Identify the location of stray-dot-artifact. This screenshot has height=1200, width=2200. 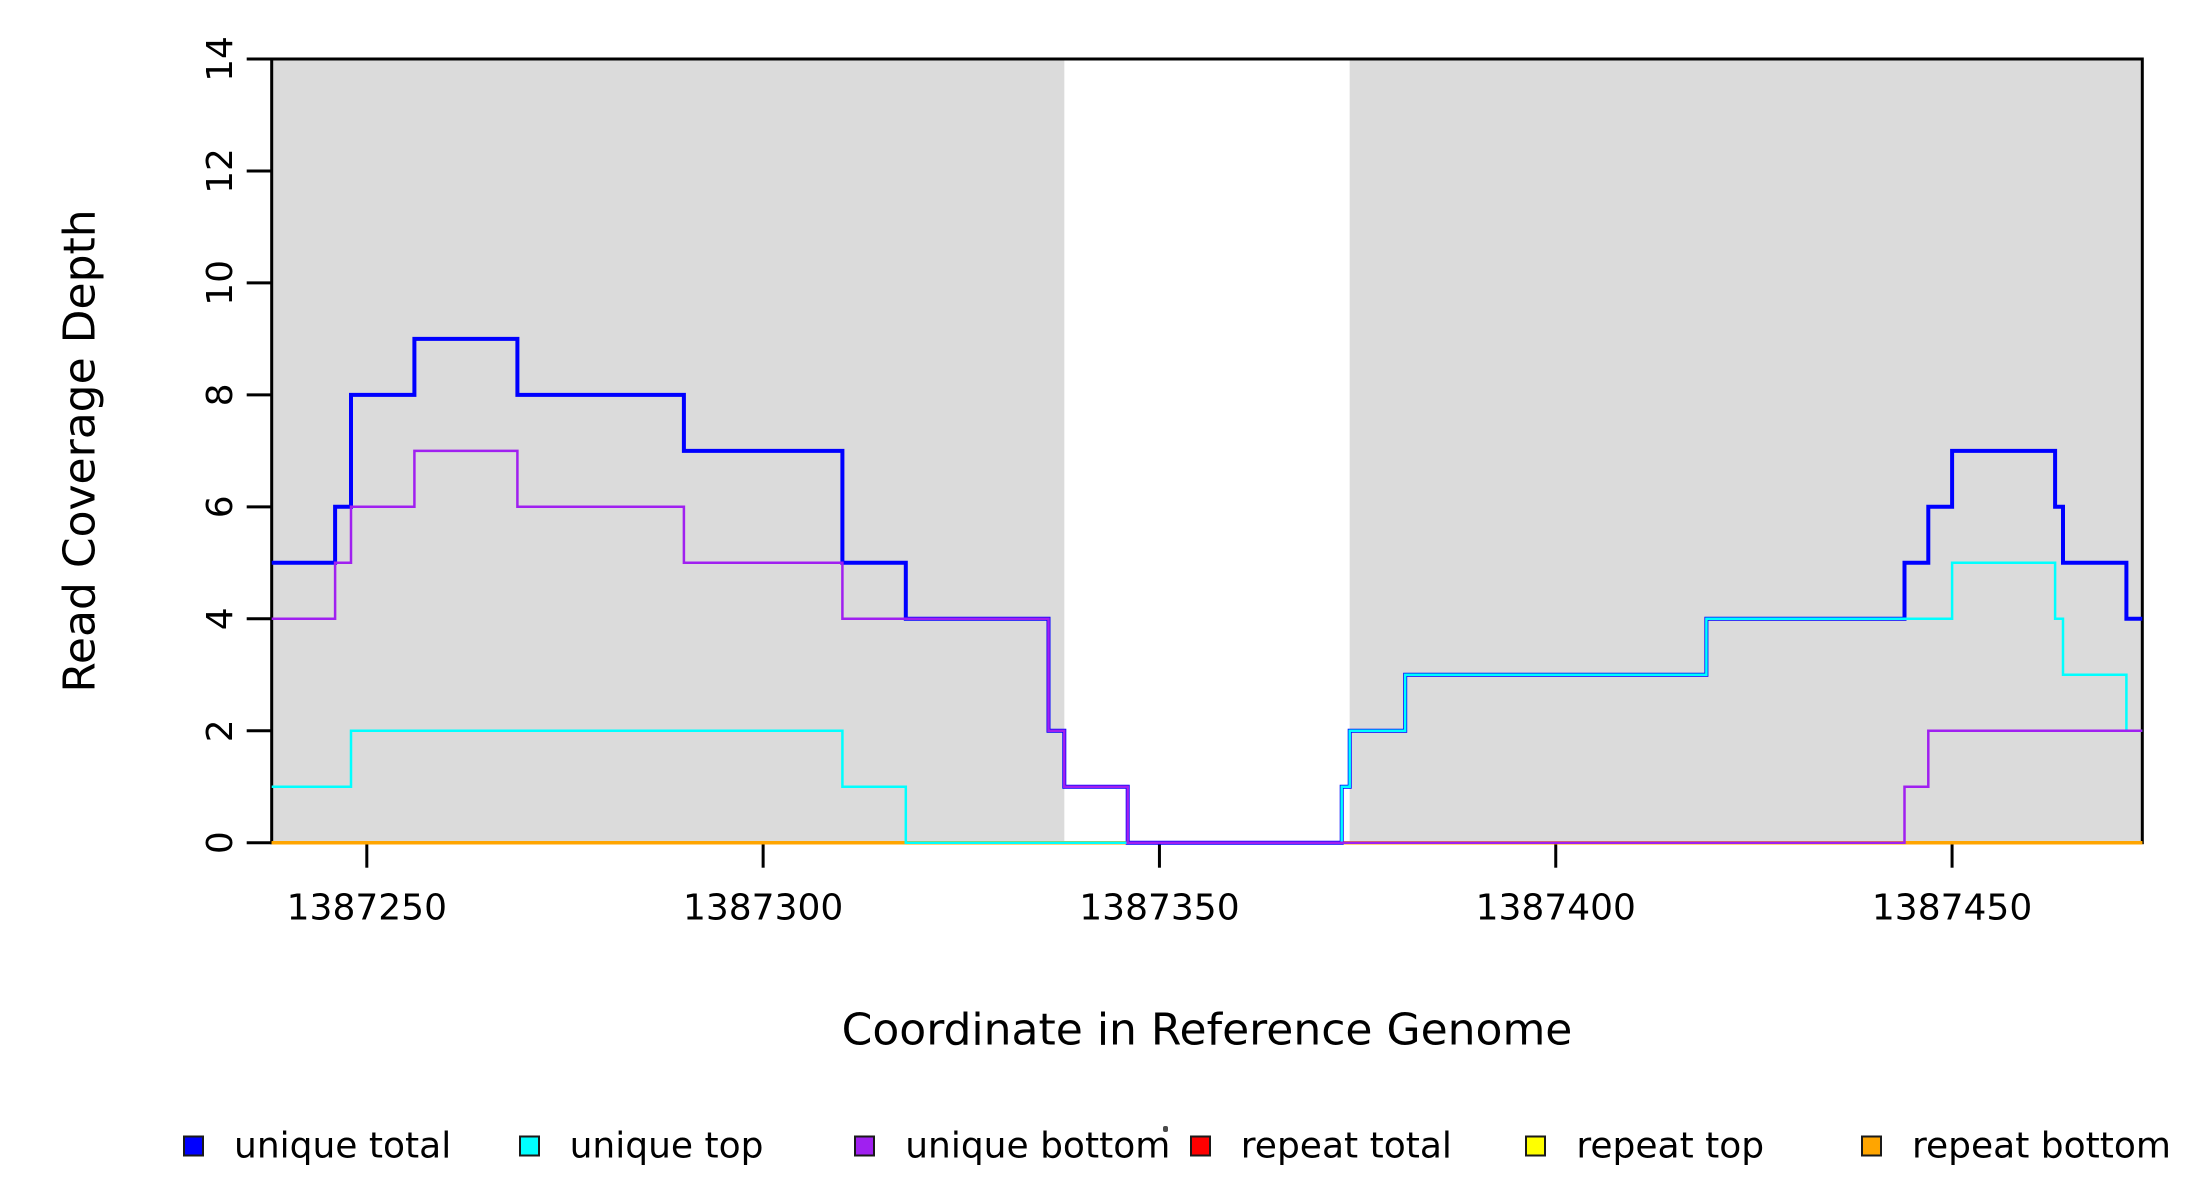
(1165, 1129).